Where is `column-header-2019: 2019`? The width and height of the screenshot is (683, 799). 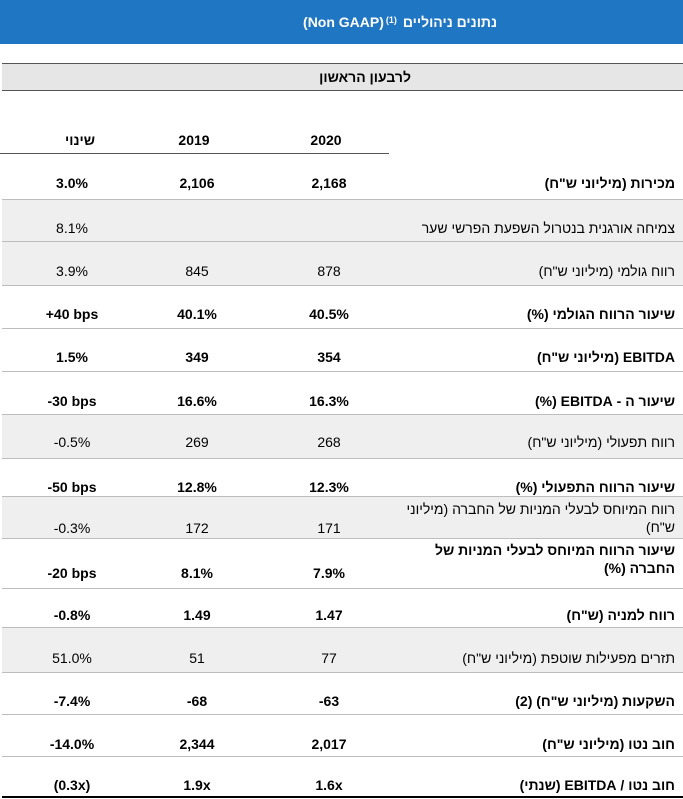
column-header-2019: 2019 is located at coordinates (194, 140).